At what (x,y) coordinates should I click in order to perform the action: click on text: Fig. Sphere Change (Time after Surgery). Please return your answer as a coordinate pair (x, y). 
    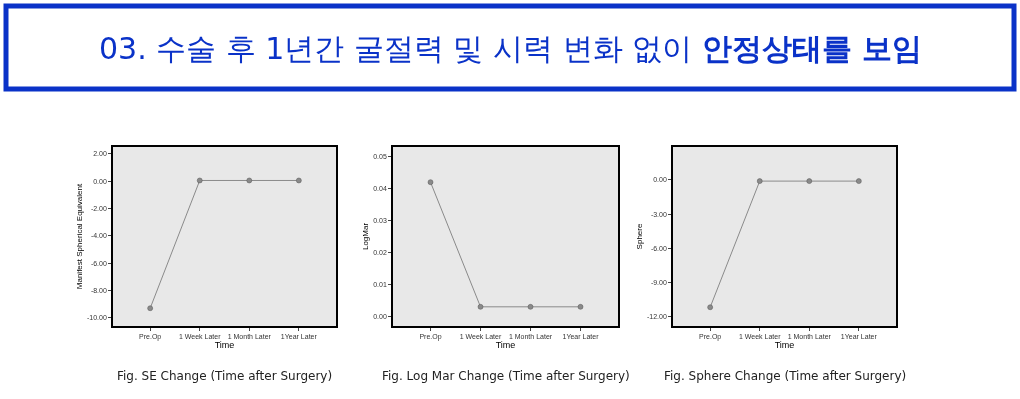
    Looking at the image, I should click on (785, 376).